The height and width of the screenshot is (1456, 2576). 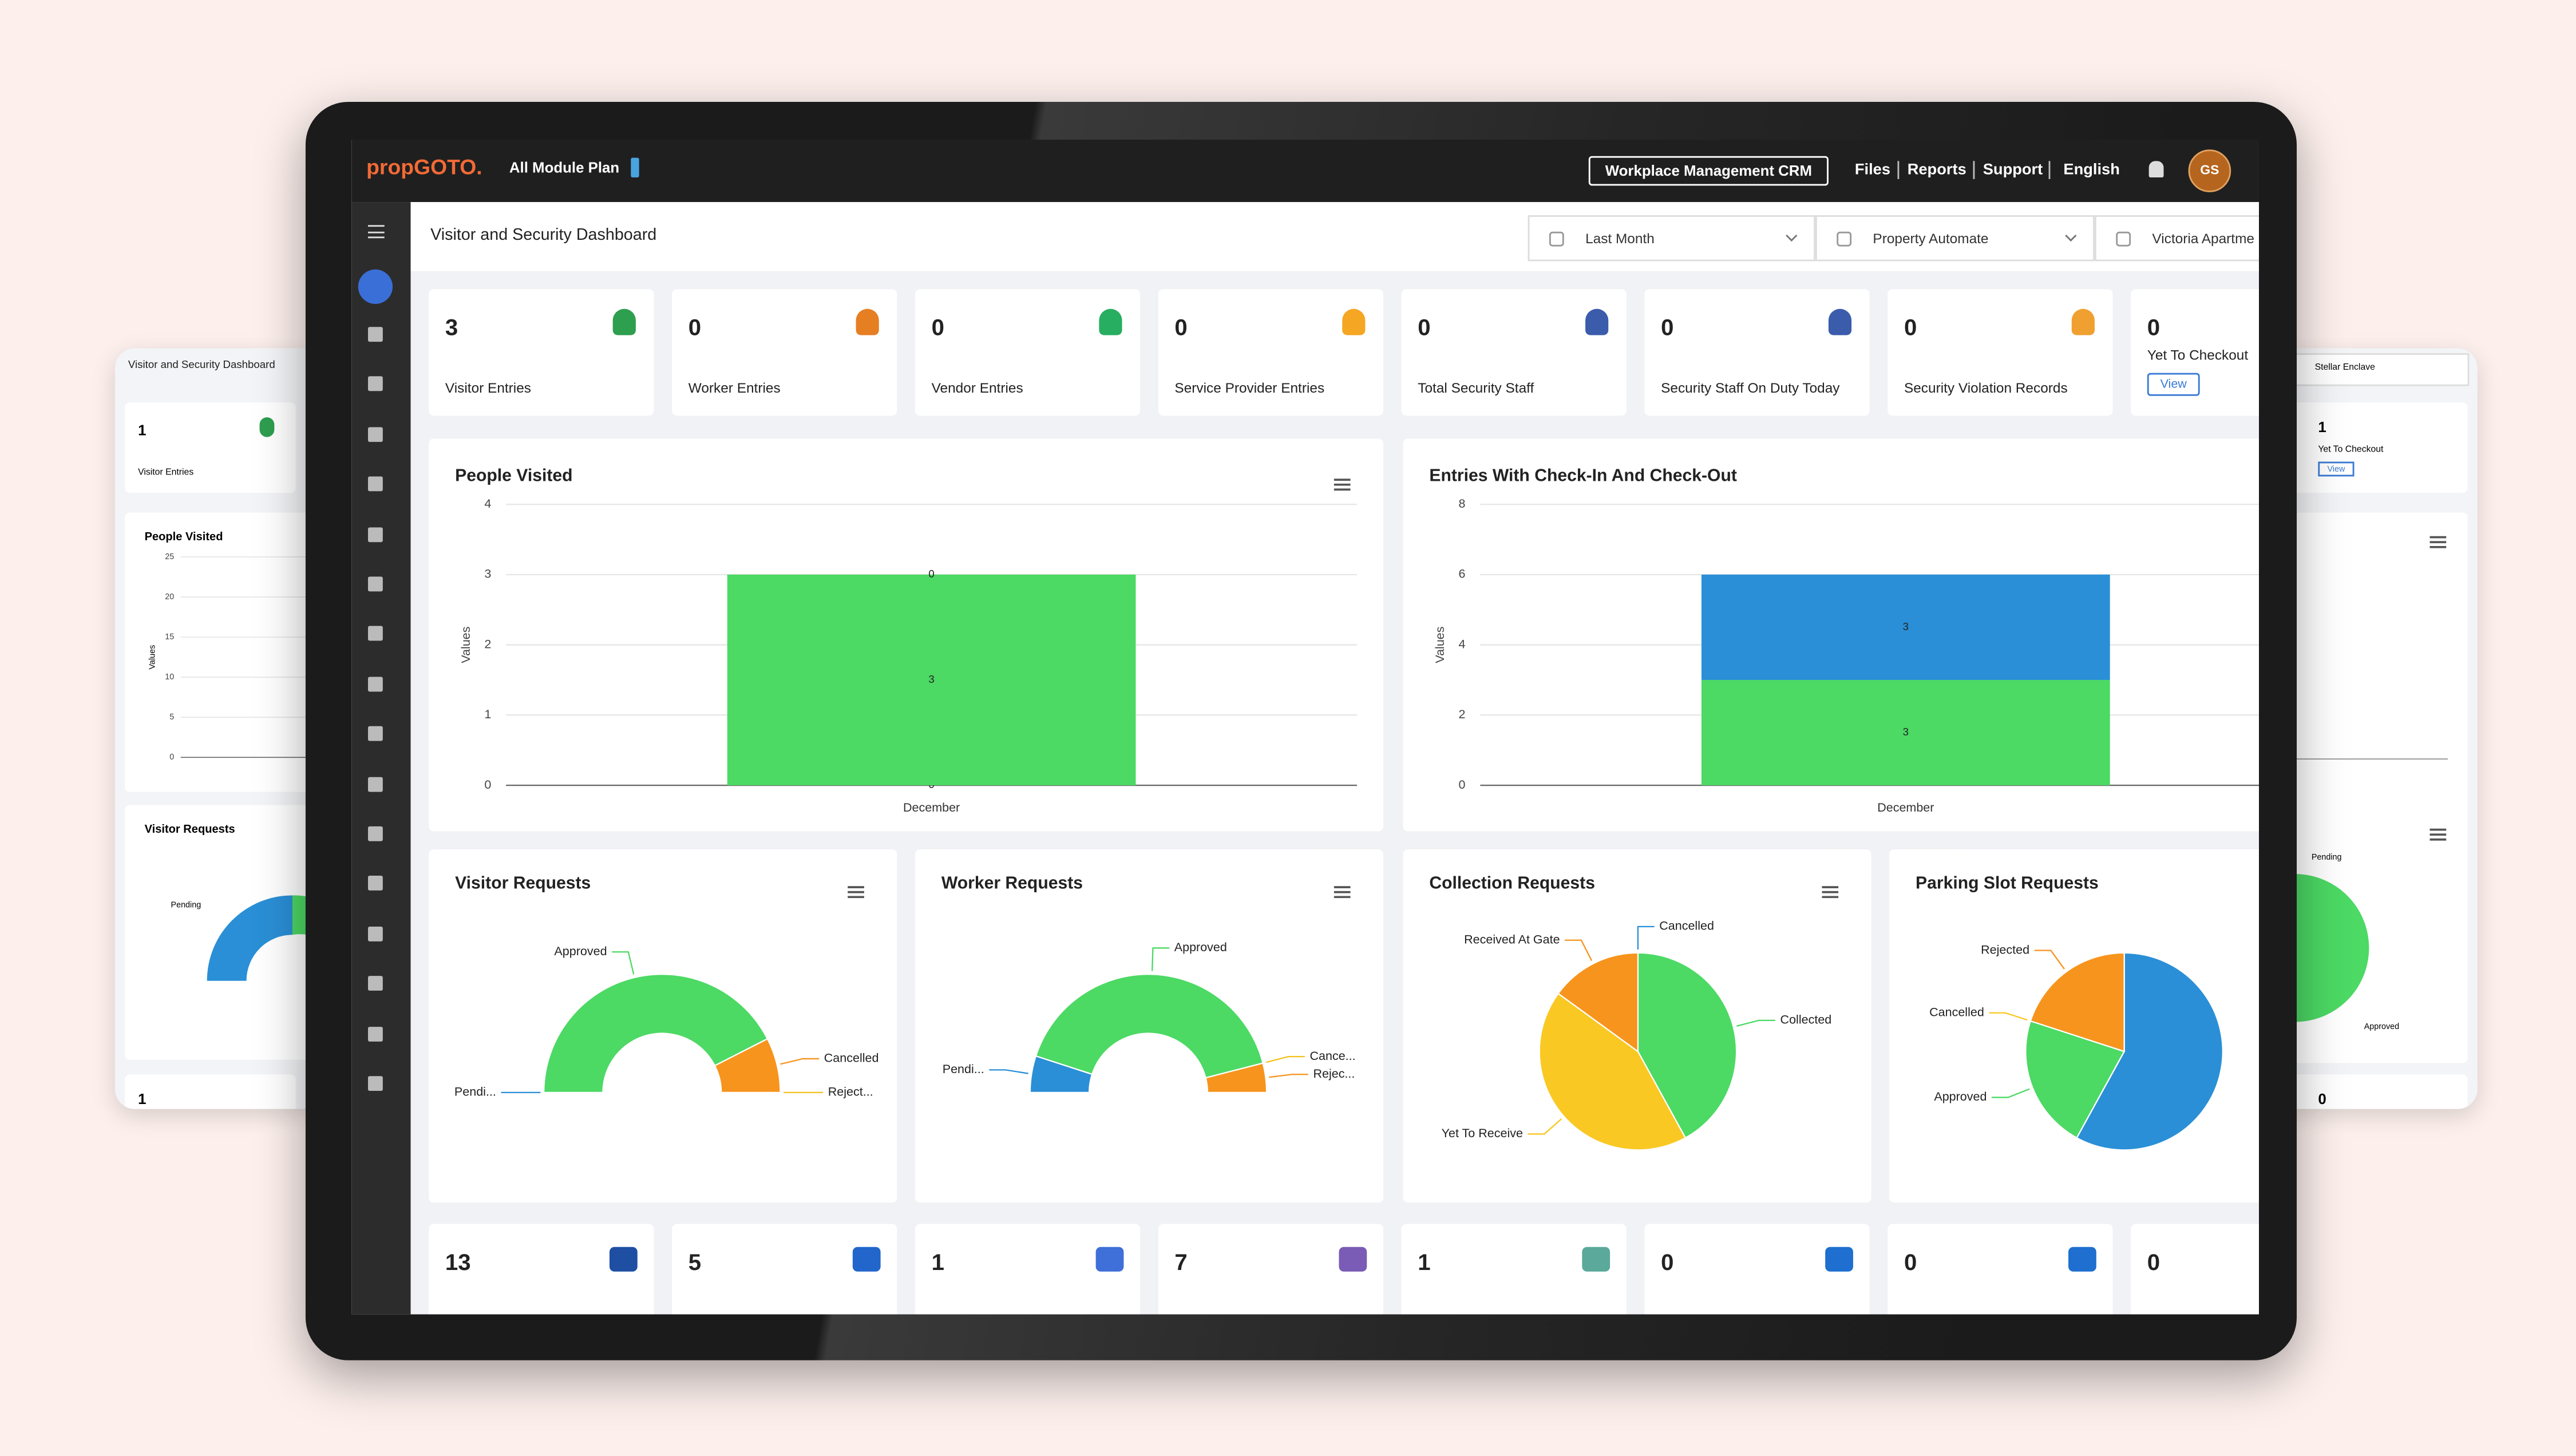 What do you see at coordinates (635, 167) in the screenshot?
I see `plan-icon` at bounding box center [635, 167].